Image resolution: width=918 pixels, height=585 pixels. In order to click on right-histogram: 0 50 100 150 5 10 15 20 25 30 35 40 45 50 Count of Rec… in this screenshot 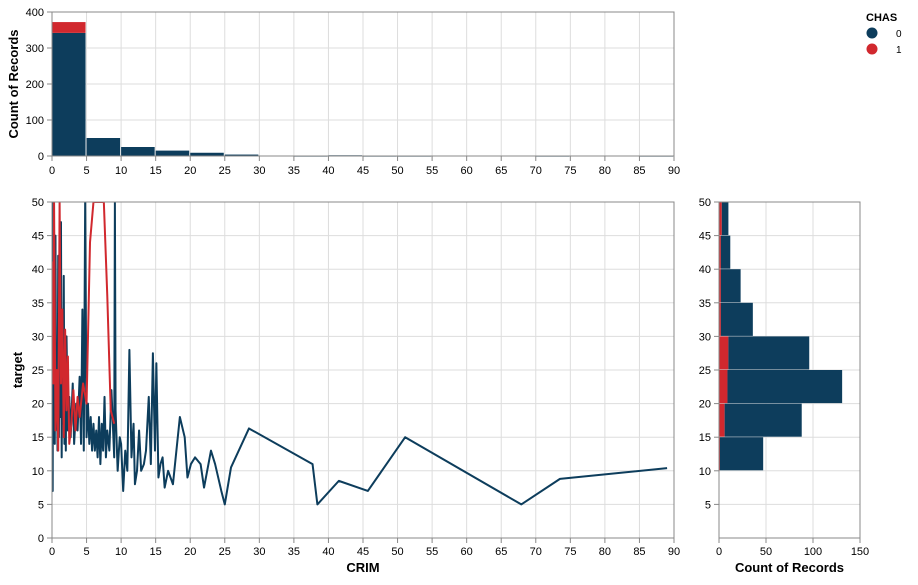, I will do `click(784, 386)`.